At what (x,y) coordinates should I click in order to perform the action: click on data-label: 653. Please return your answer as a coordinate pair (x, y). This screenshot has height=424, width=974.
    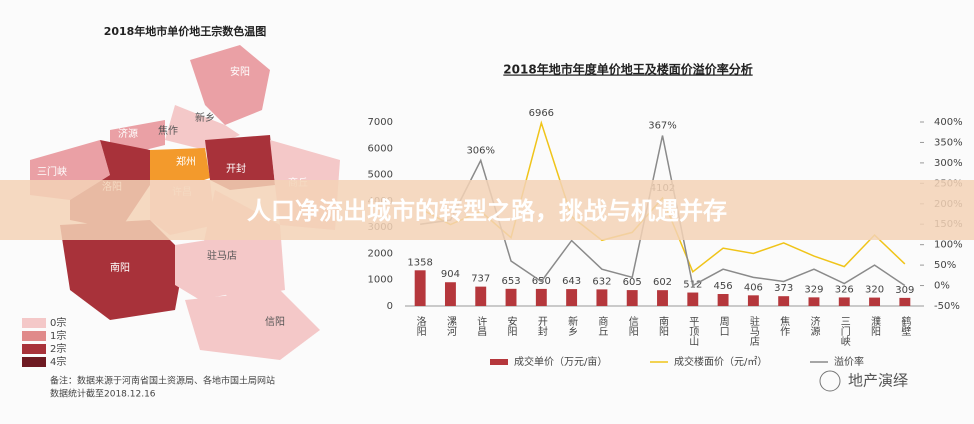
    Looking at the image, I should click on (510, 281).